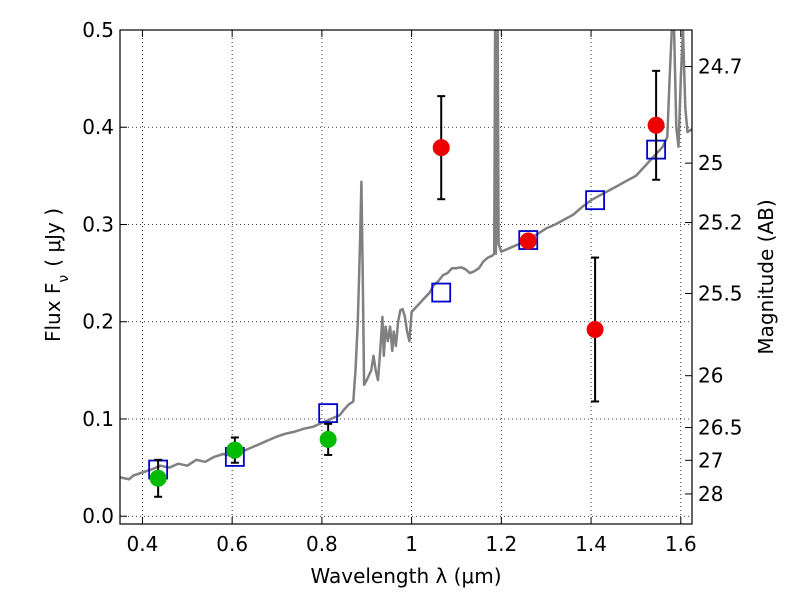 The image size is (800, 600). What do you see at coordinates (98, 516) in the screenshot?
I see `y-tick-label: 0.0` at bounding box center [98, 516].